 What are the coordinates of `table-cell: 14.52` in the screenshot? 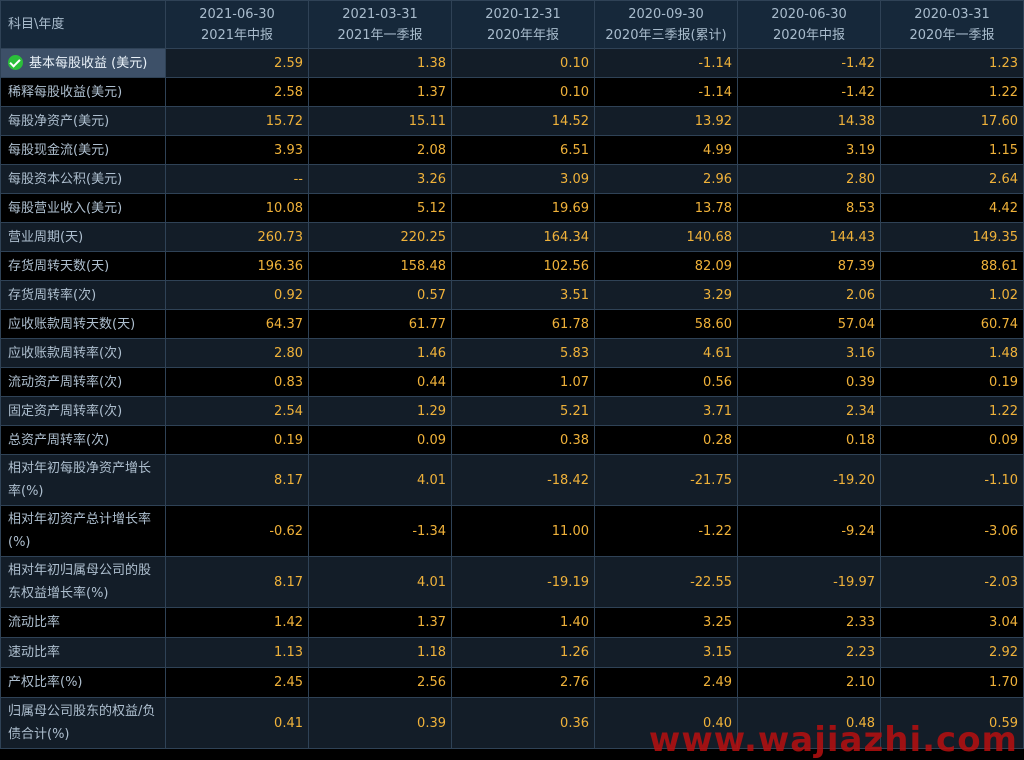 It's located at (523, 121).